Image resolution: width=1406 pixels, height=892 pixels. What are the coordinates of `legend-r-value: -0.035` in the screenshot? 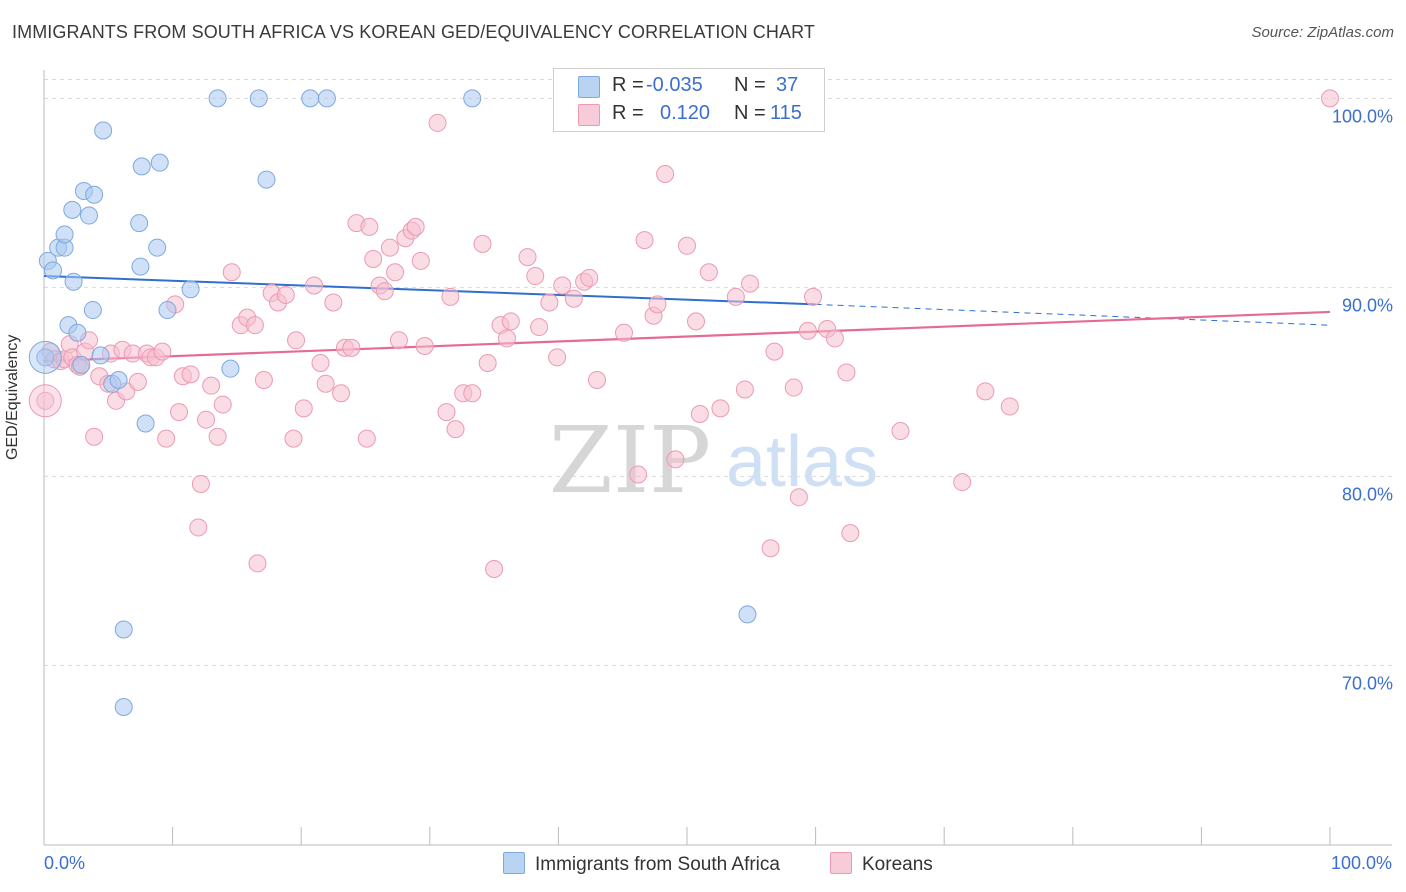 It's located at (674, 85).